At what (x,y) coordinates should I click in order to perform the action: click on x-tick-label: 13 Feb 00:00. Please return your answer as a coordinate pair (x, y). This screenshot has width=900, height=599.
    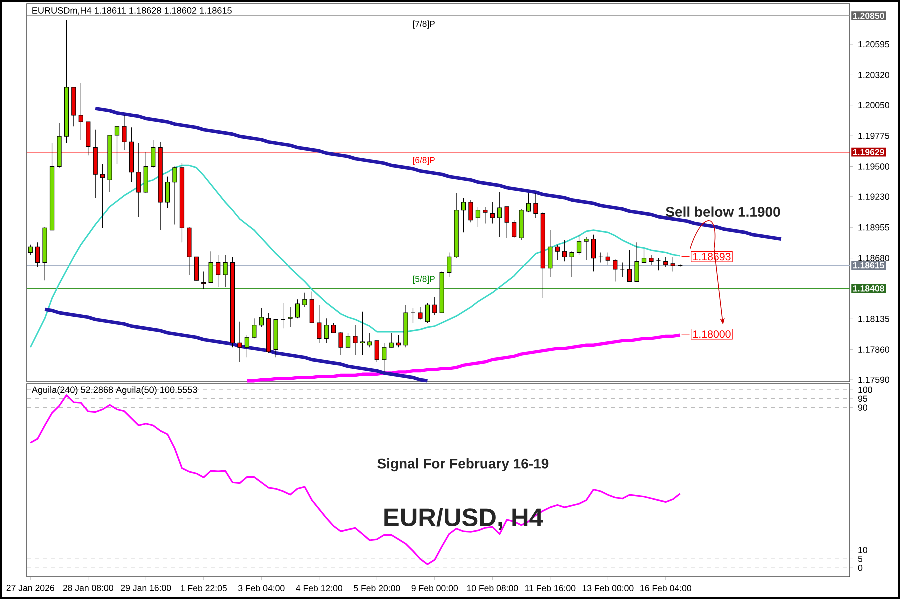
    Looking at the image, I should click on (608, 588).